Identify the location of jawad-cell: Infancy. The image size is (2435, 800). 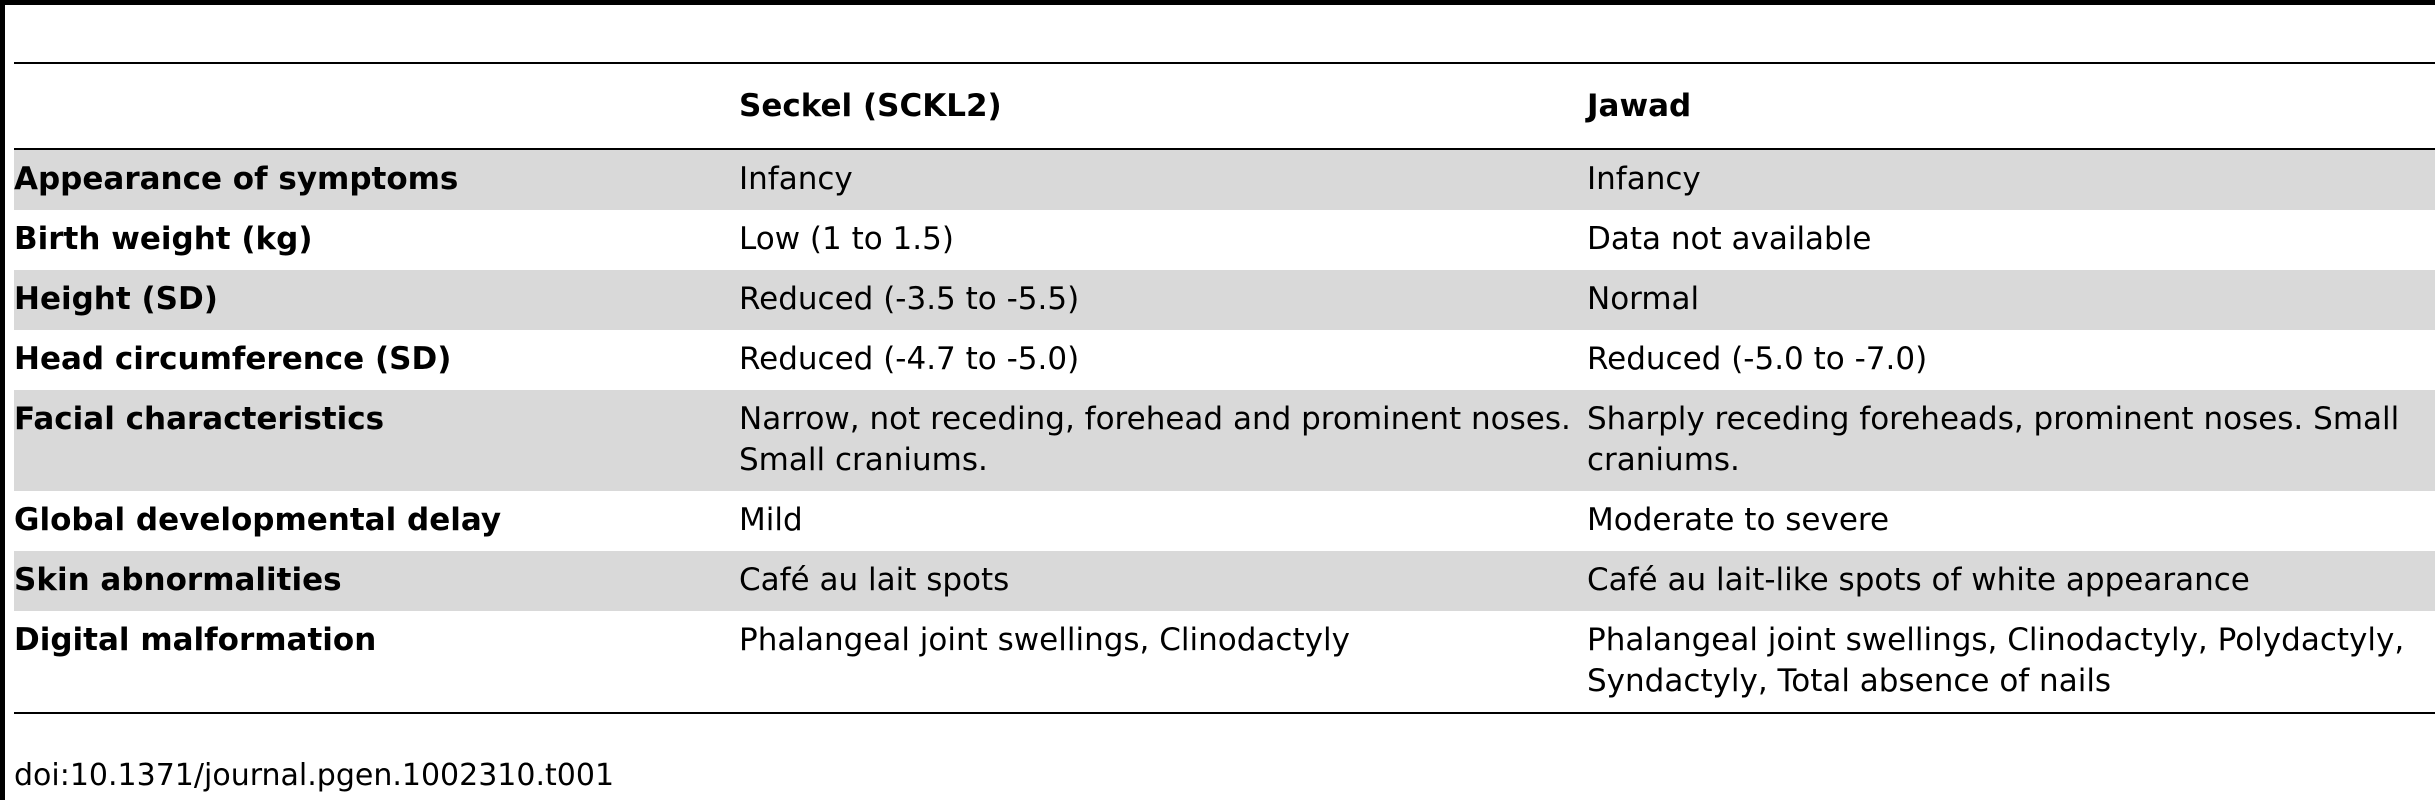
(1644, 179).